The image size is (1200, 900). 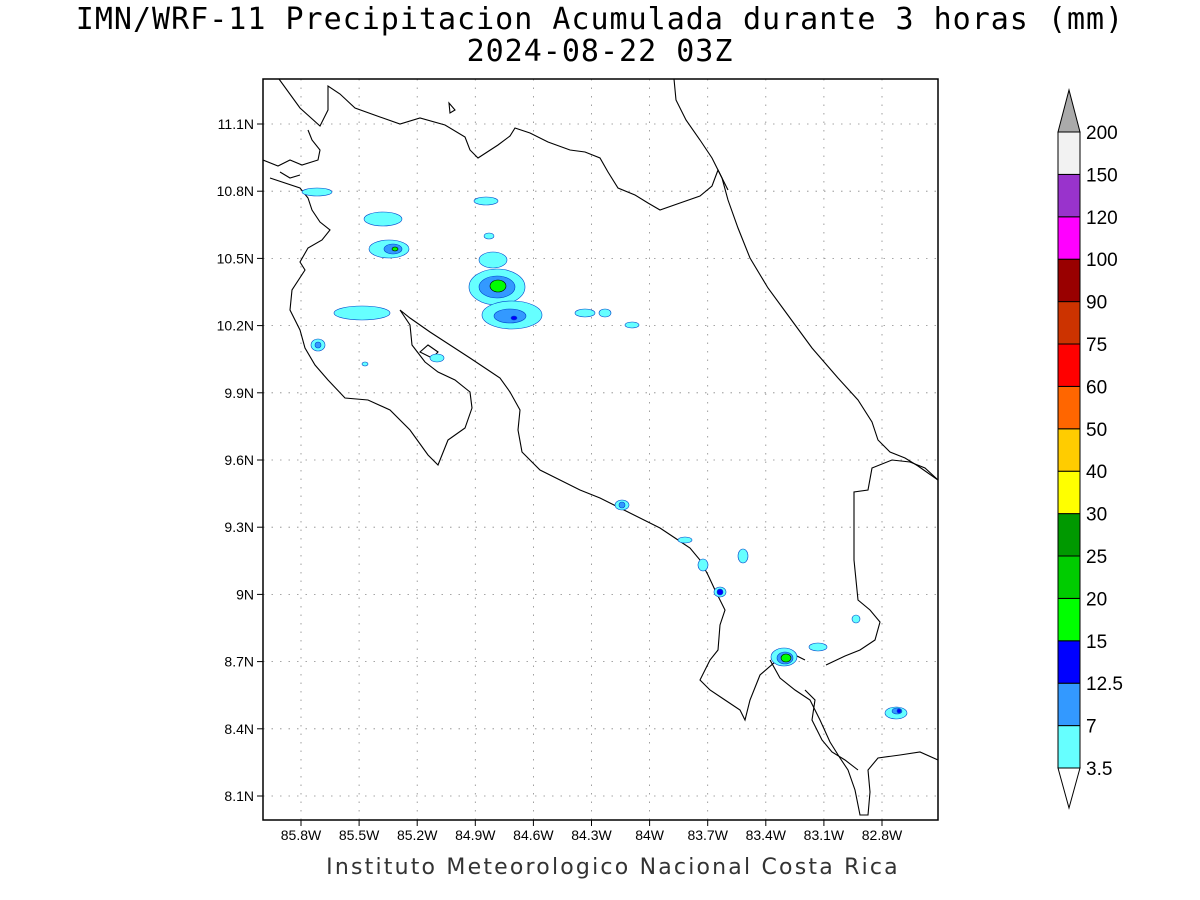 I want to click on colorbar-label: 75, so click(x=1096, y=345).